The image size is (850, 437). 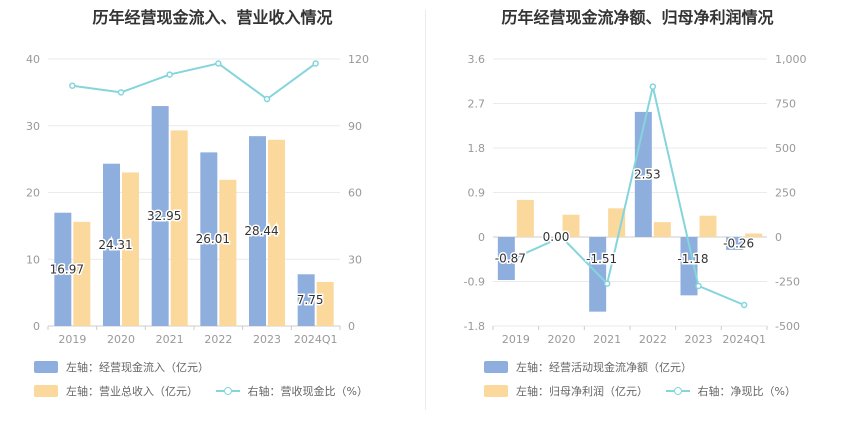 I want to click on legend-item-net-profit: 左轴：归母净利润（亿元）, so click(x=566, y=391).